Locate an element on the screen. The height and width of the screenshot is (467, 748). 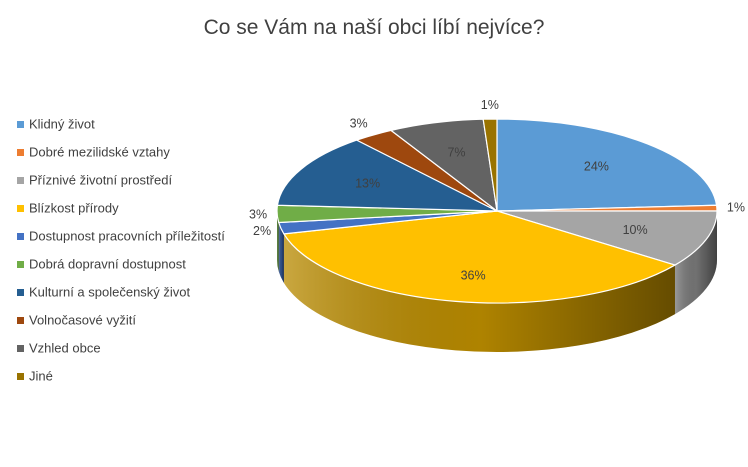
slice-priznive-zivotni-prostredi is located at coordinates (607, 238).